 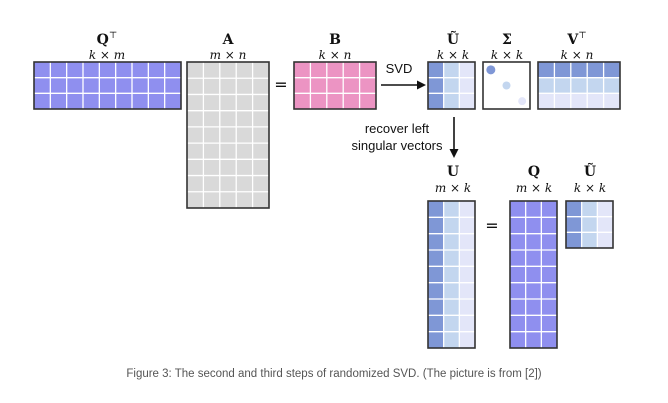 I want to click on matrix-vt, so click(x=579, y=85).